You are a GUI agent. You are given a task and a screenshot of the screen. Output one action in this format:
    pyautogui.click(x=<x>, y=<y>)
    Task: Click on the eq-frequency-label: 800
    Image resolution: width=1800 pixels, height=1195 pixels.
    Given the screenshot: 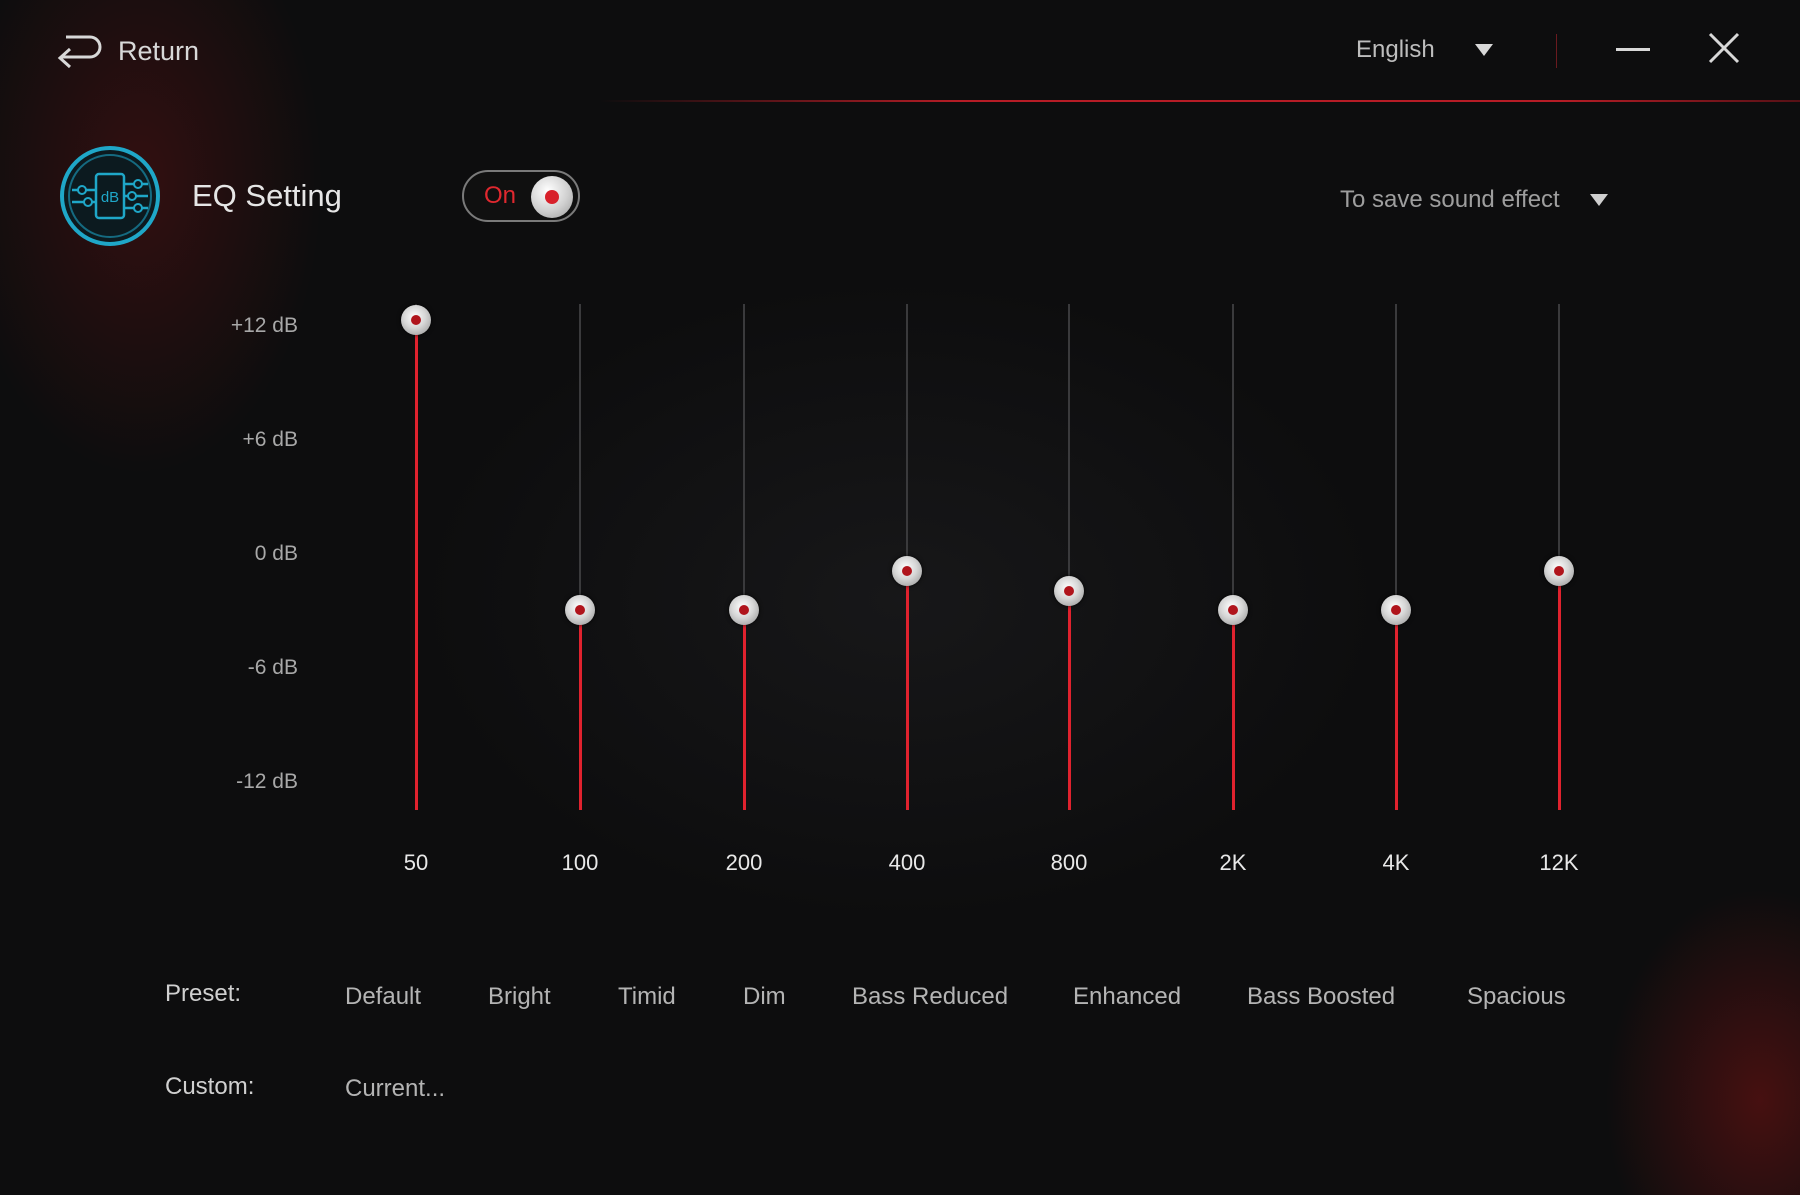 What is the action you would take?
    pyautogui.click(x=1069, y=862)
    